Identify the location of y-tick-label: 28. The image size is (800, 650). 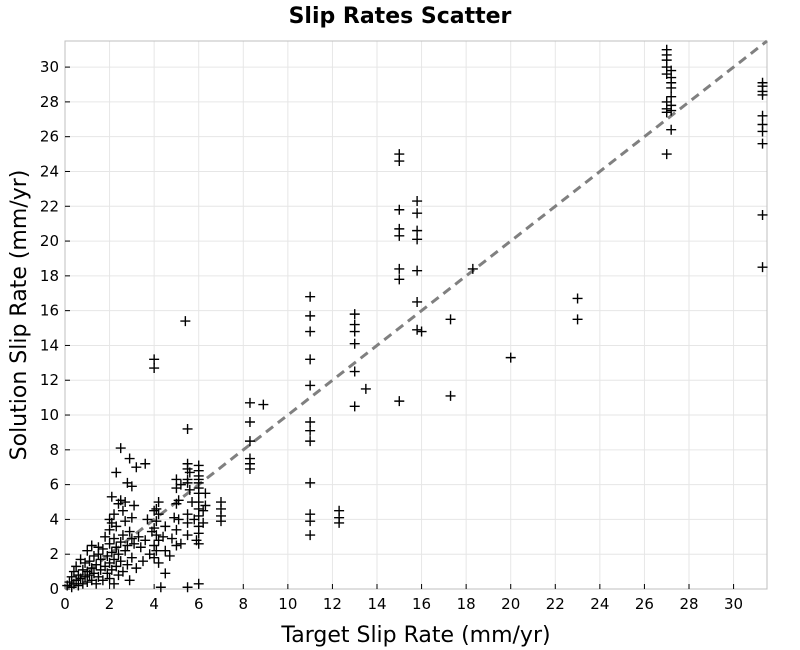
(49, 102).